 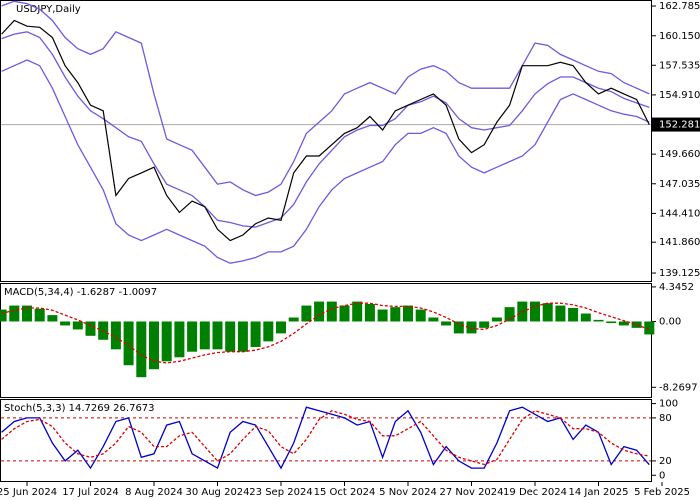 What do you see at coordinates (90, 492) in the screenshot?
I see `x-tick-label: 17 Jul 2024` at bounding box center [90, 492].